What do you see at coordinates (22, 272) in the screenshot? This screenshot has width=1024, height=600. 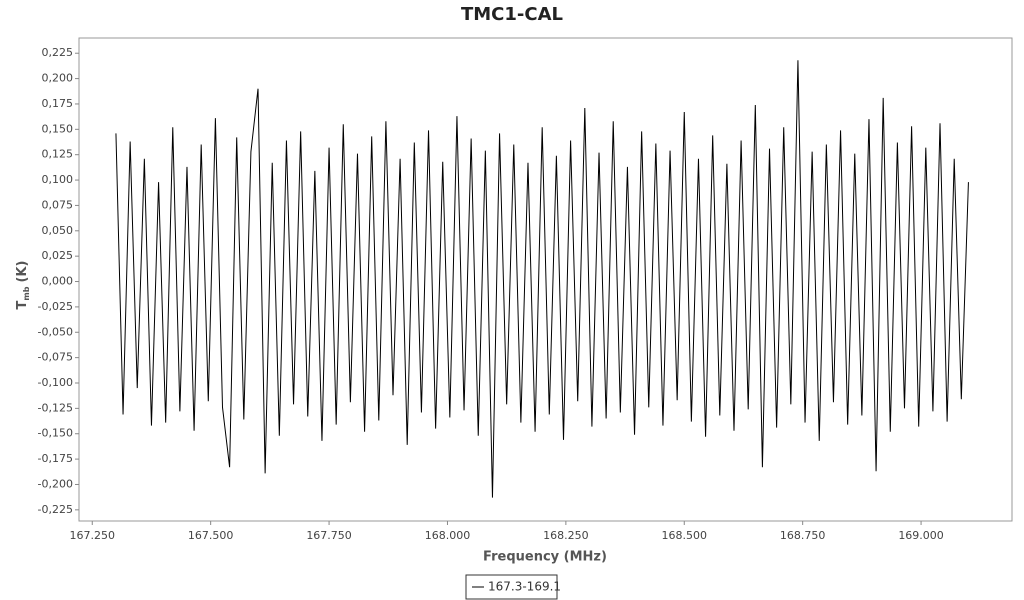 I see `y-label-unit: (K)` at bounding box center [22, 272].